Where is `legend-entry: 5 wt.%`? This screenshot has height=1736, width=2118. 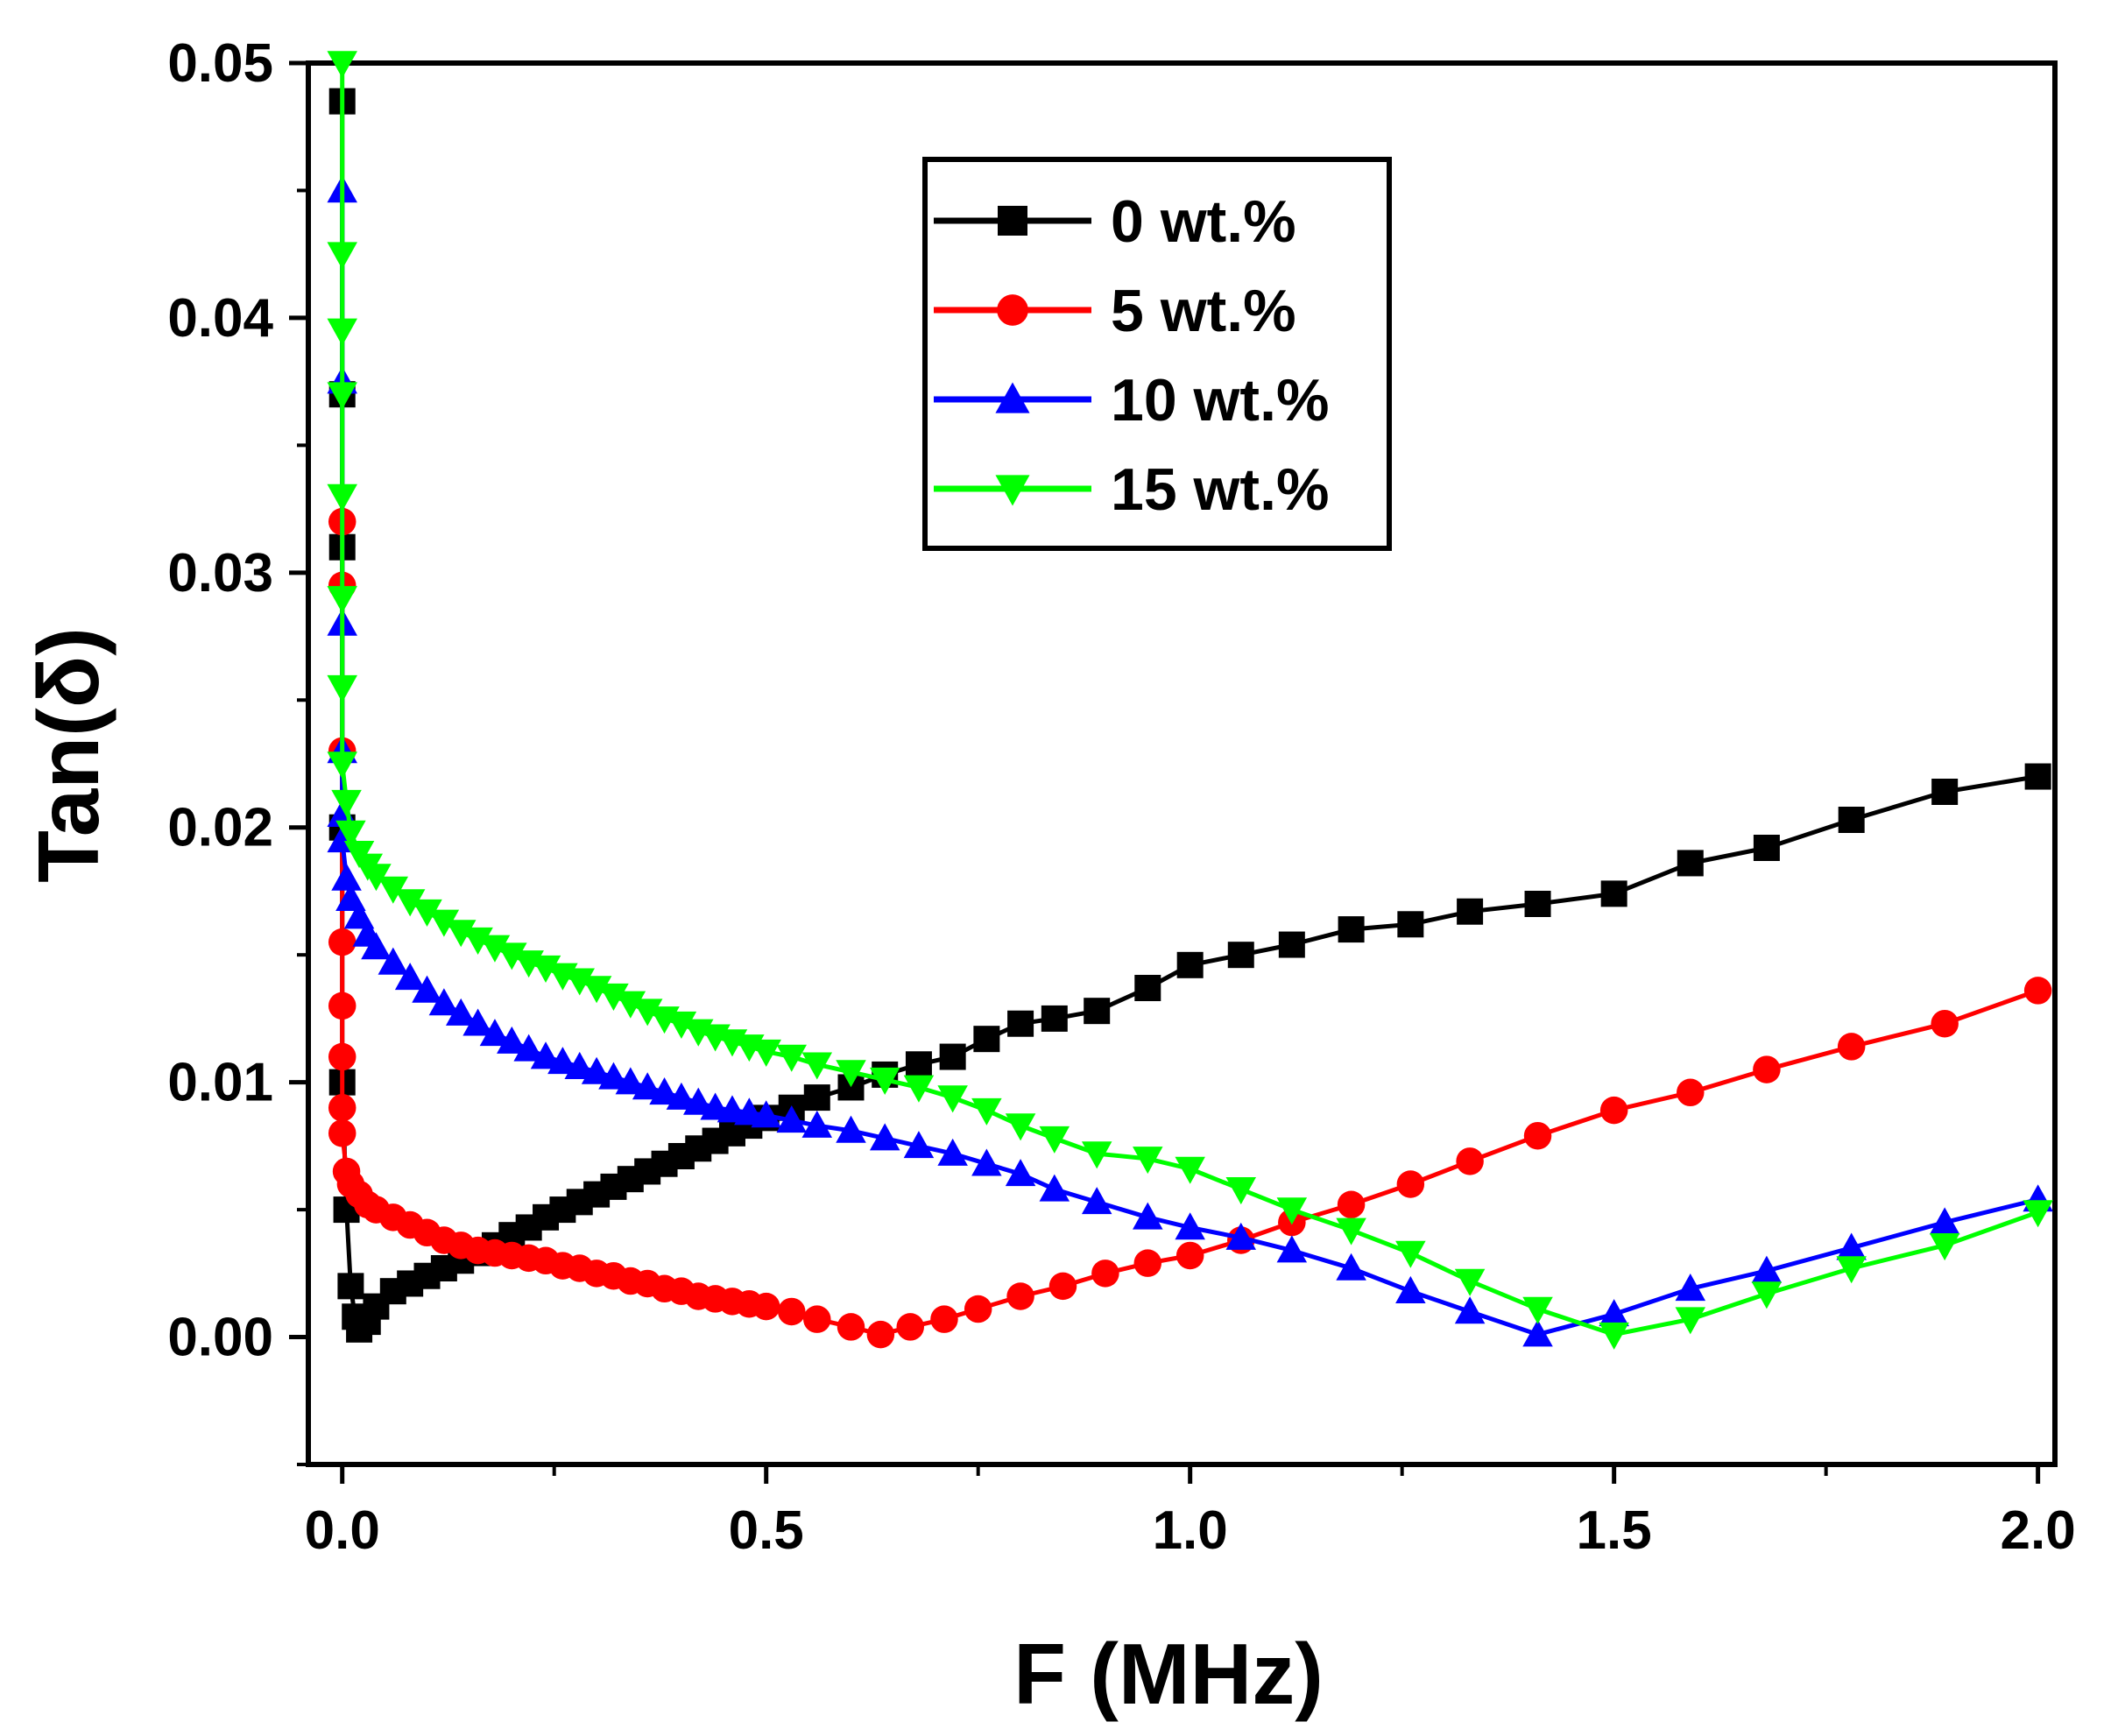 legend-entry: 5 wt.% is located at coordinates (1115, 311).